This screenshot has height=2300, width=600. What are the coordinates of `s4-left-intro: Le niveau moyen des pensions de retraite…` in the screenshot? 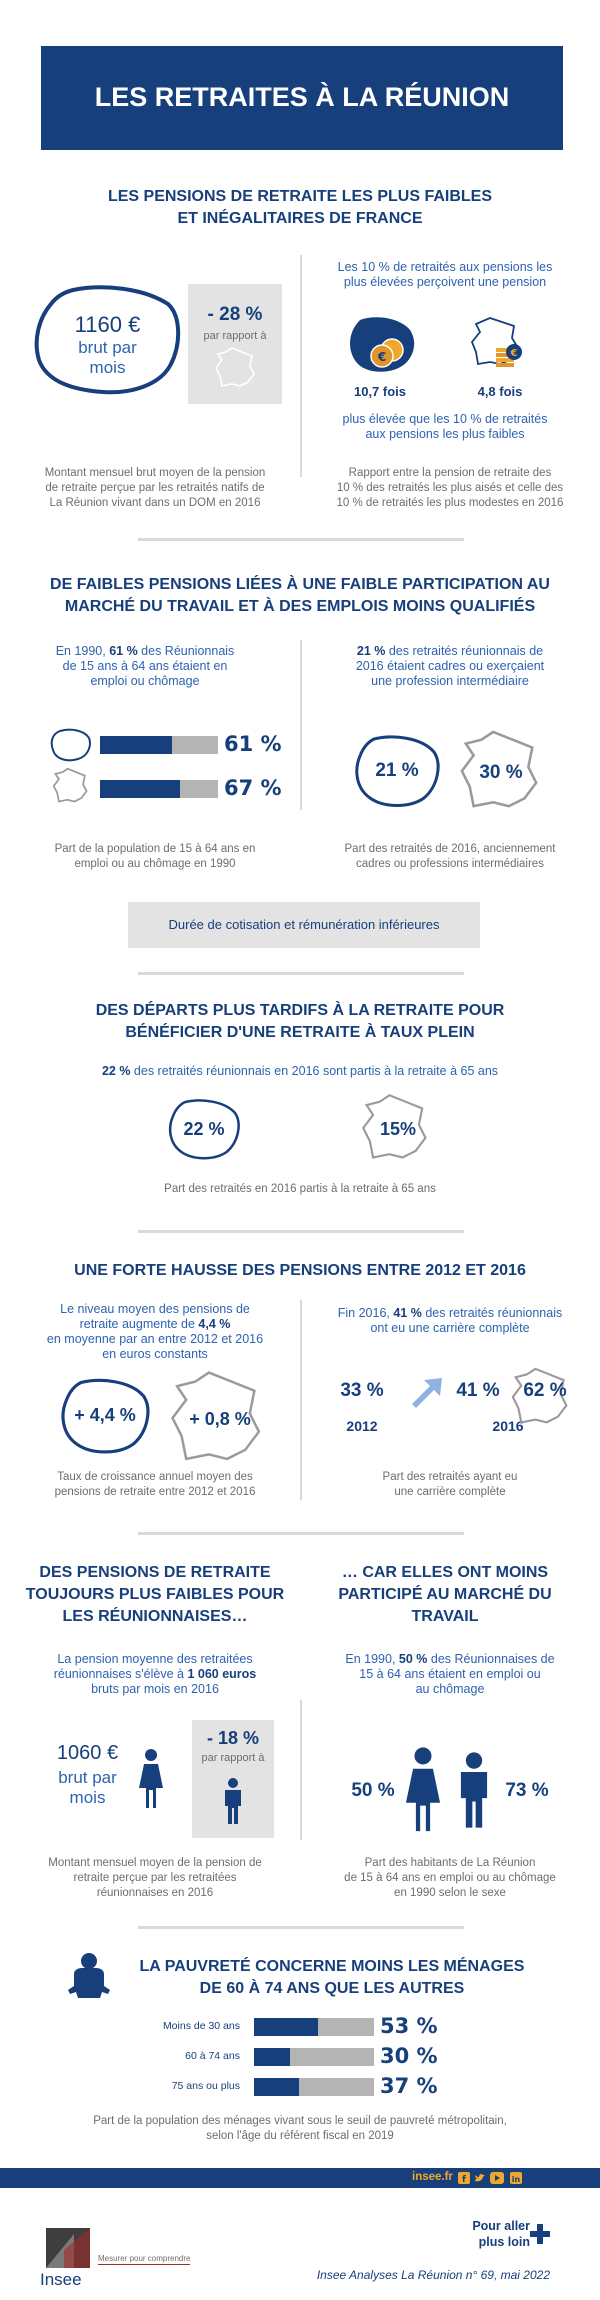 It's located at (155, 1331).